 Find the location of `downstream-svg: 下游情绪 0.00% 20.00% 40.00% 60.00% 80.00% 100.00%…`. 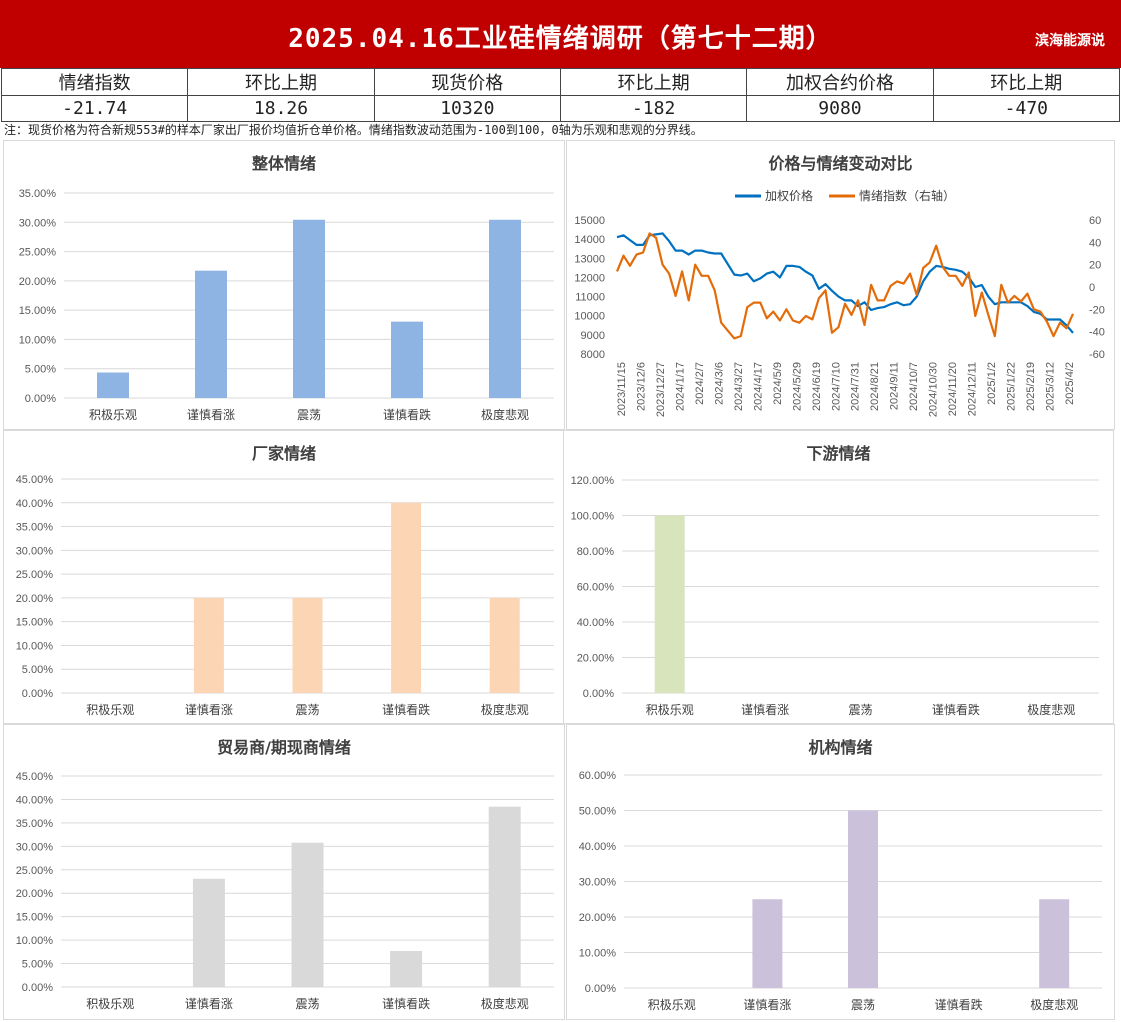

downstream-svg: 下游情绪 0.00% 20.00% 40.00% 60.00% 80.00% 100.00%… is located at coordinates (835, 580).